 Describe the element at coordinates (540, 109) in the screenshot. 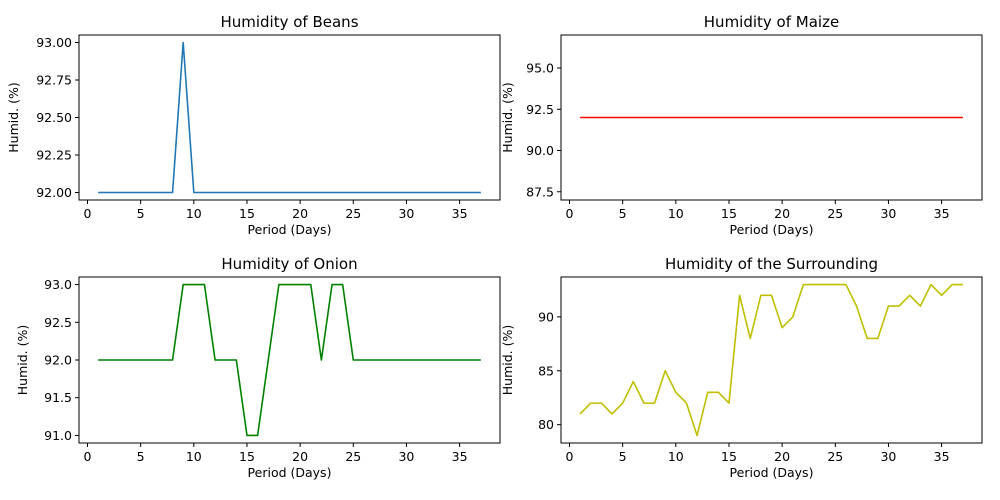

I see `maize-y-tick-label: 92.5` at that location.